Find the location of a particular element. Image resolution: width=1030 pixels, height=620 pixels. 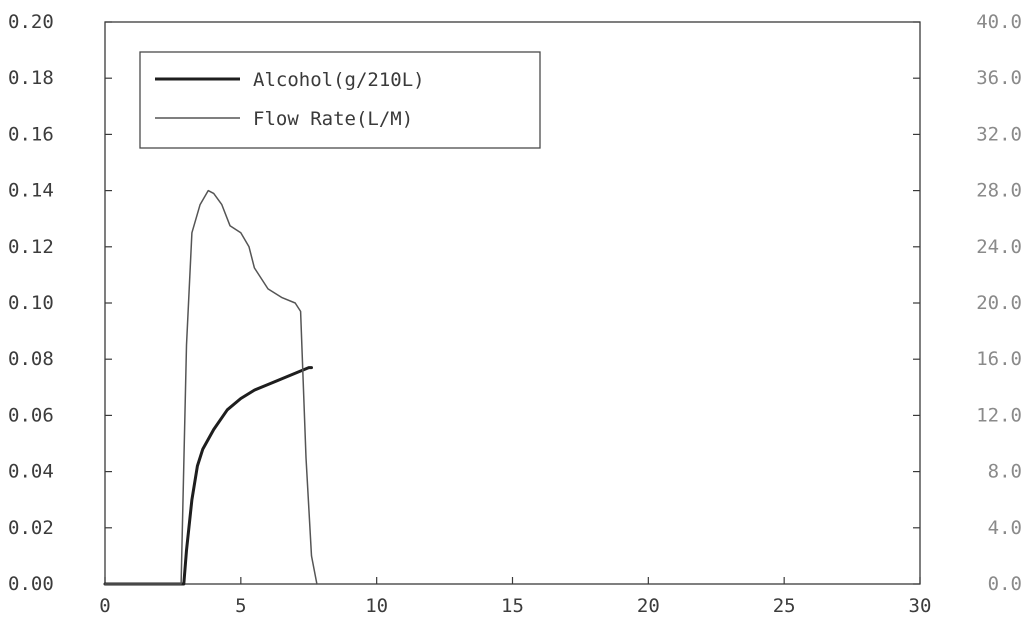

series-line-flow-rate is located at coordinates (211, 387).